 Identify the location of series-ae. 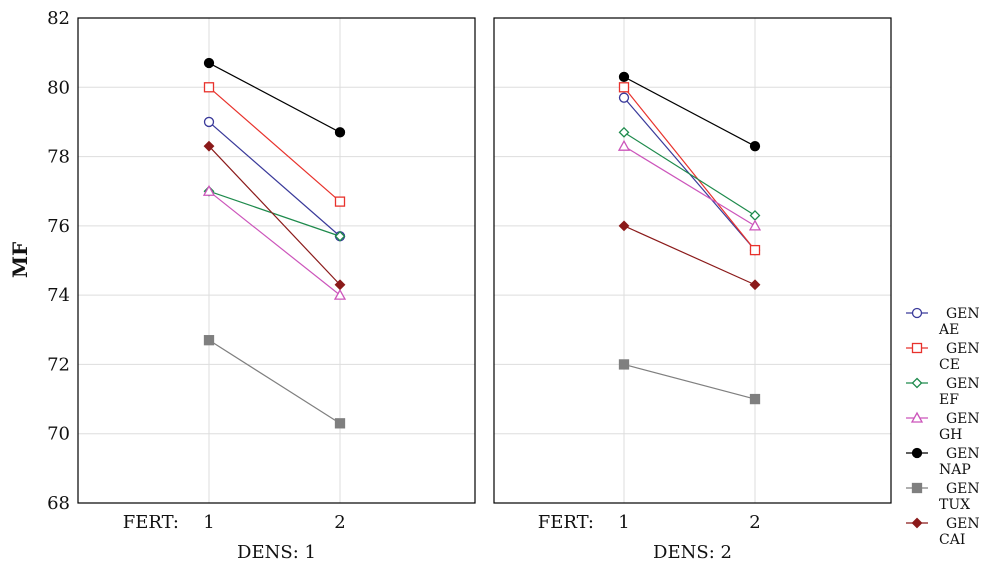
(274, 179).